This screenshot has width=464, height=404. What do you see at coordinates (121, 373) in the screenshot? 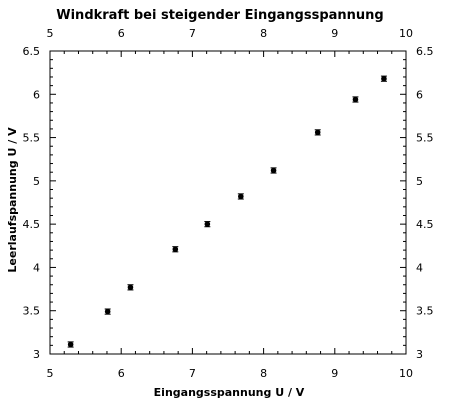
I see `x-tick-label: 6` at bounding box center [121, 373].